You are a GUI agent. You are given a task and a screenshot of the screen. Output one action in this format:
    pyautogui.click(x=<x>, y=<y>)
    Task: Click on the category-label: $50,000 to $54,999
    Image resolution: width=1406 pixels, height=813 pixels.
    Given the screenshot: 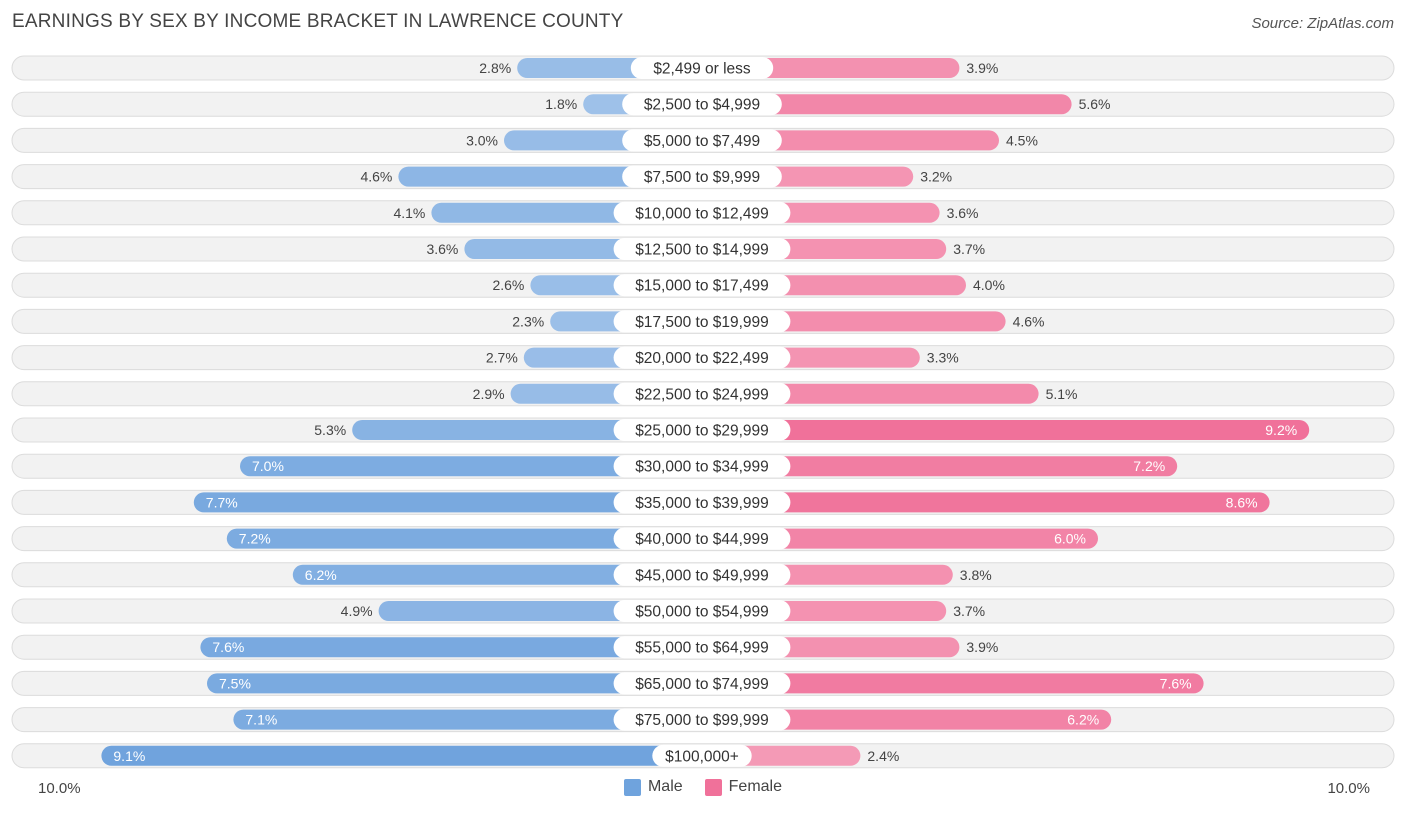 What is the action you would take?
    pyautogui.click(x=702, y=612)
    